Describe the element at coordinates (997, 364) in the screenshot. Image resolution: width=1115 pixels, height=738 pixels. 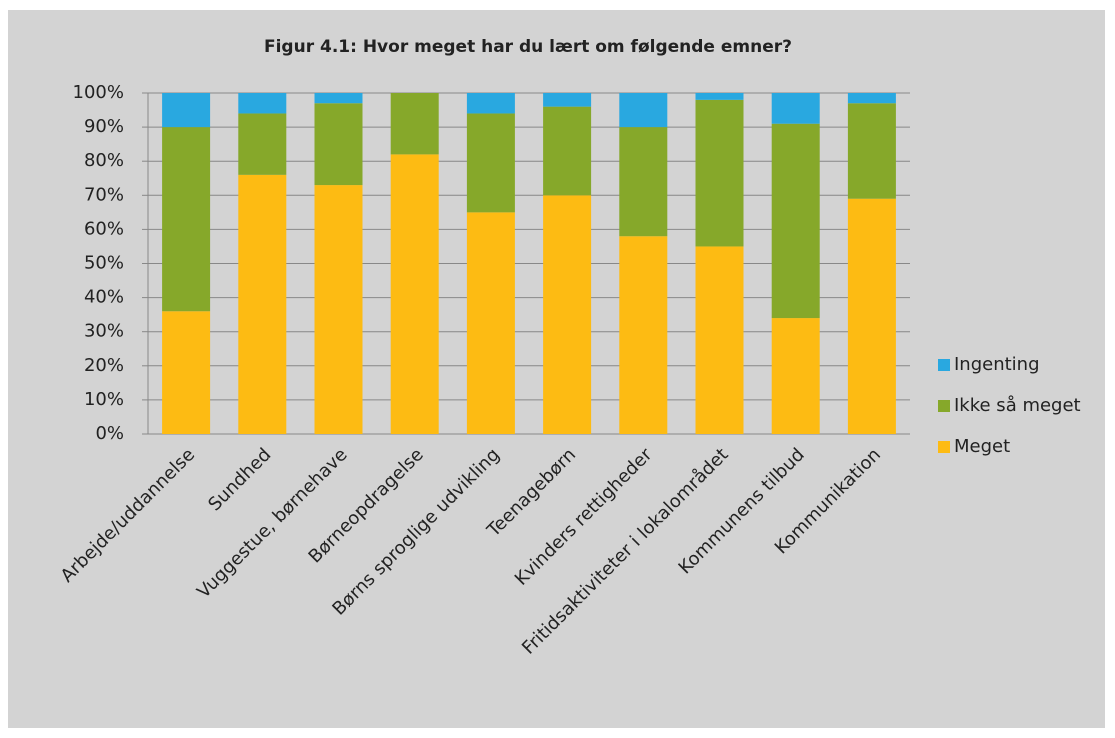
I see `legend-label: Ingenting` at that location.